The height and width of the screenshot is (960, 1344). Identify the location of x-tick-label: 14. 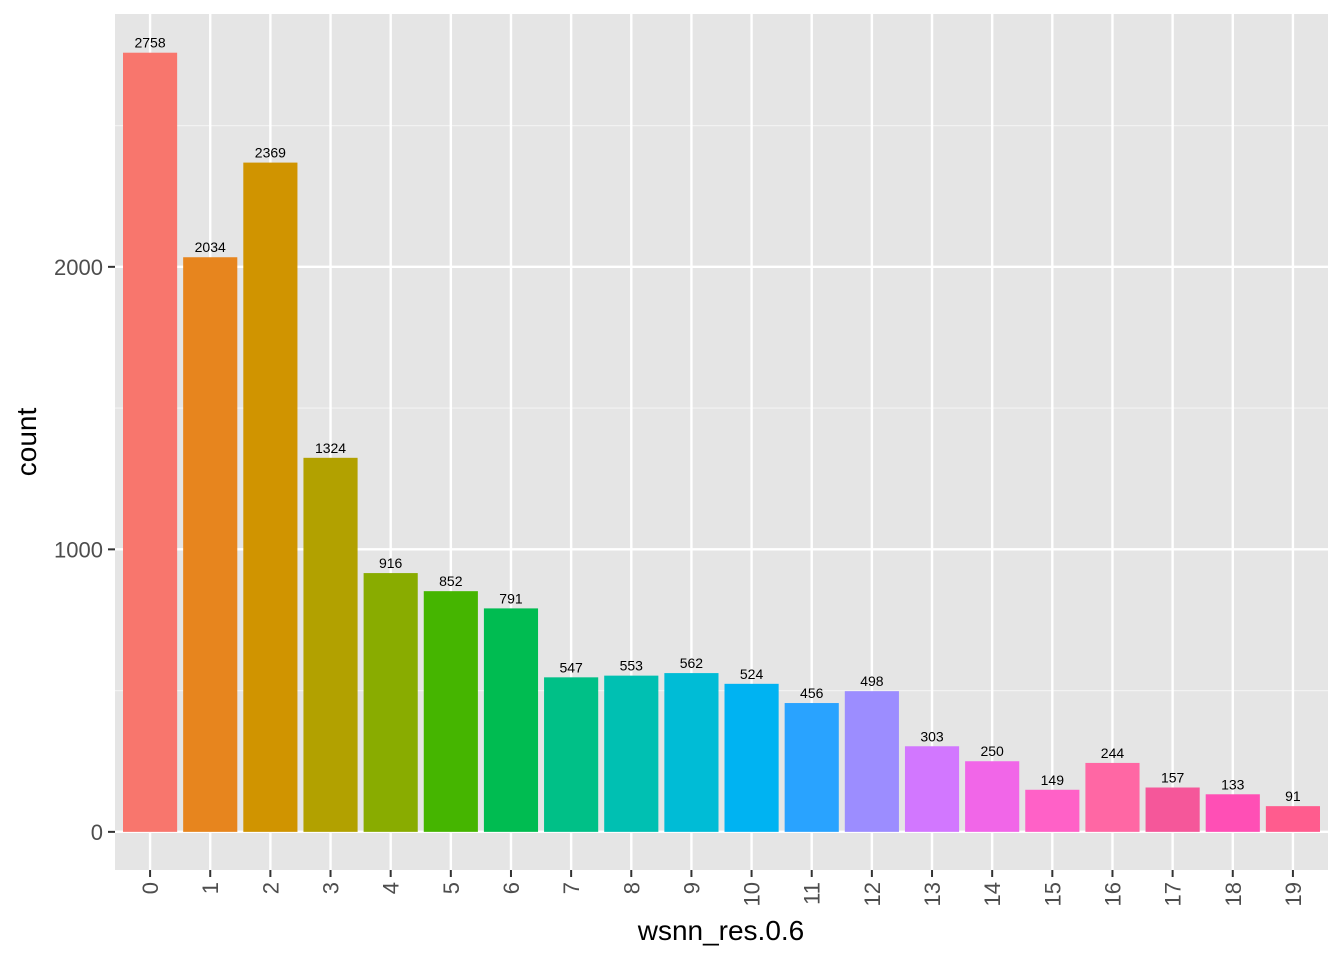
(992, 894).